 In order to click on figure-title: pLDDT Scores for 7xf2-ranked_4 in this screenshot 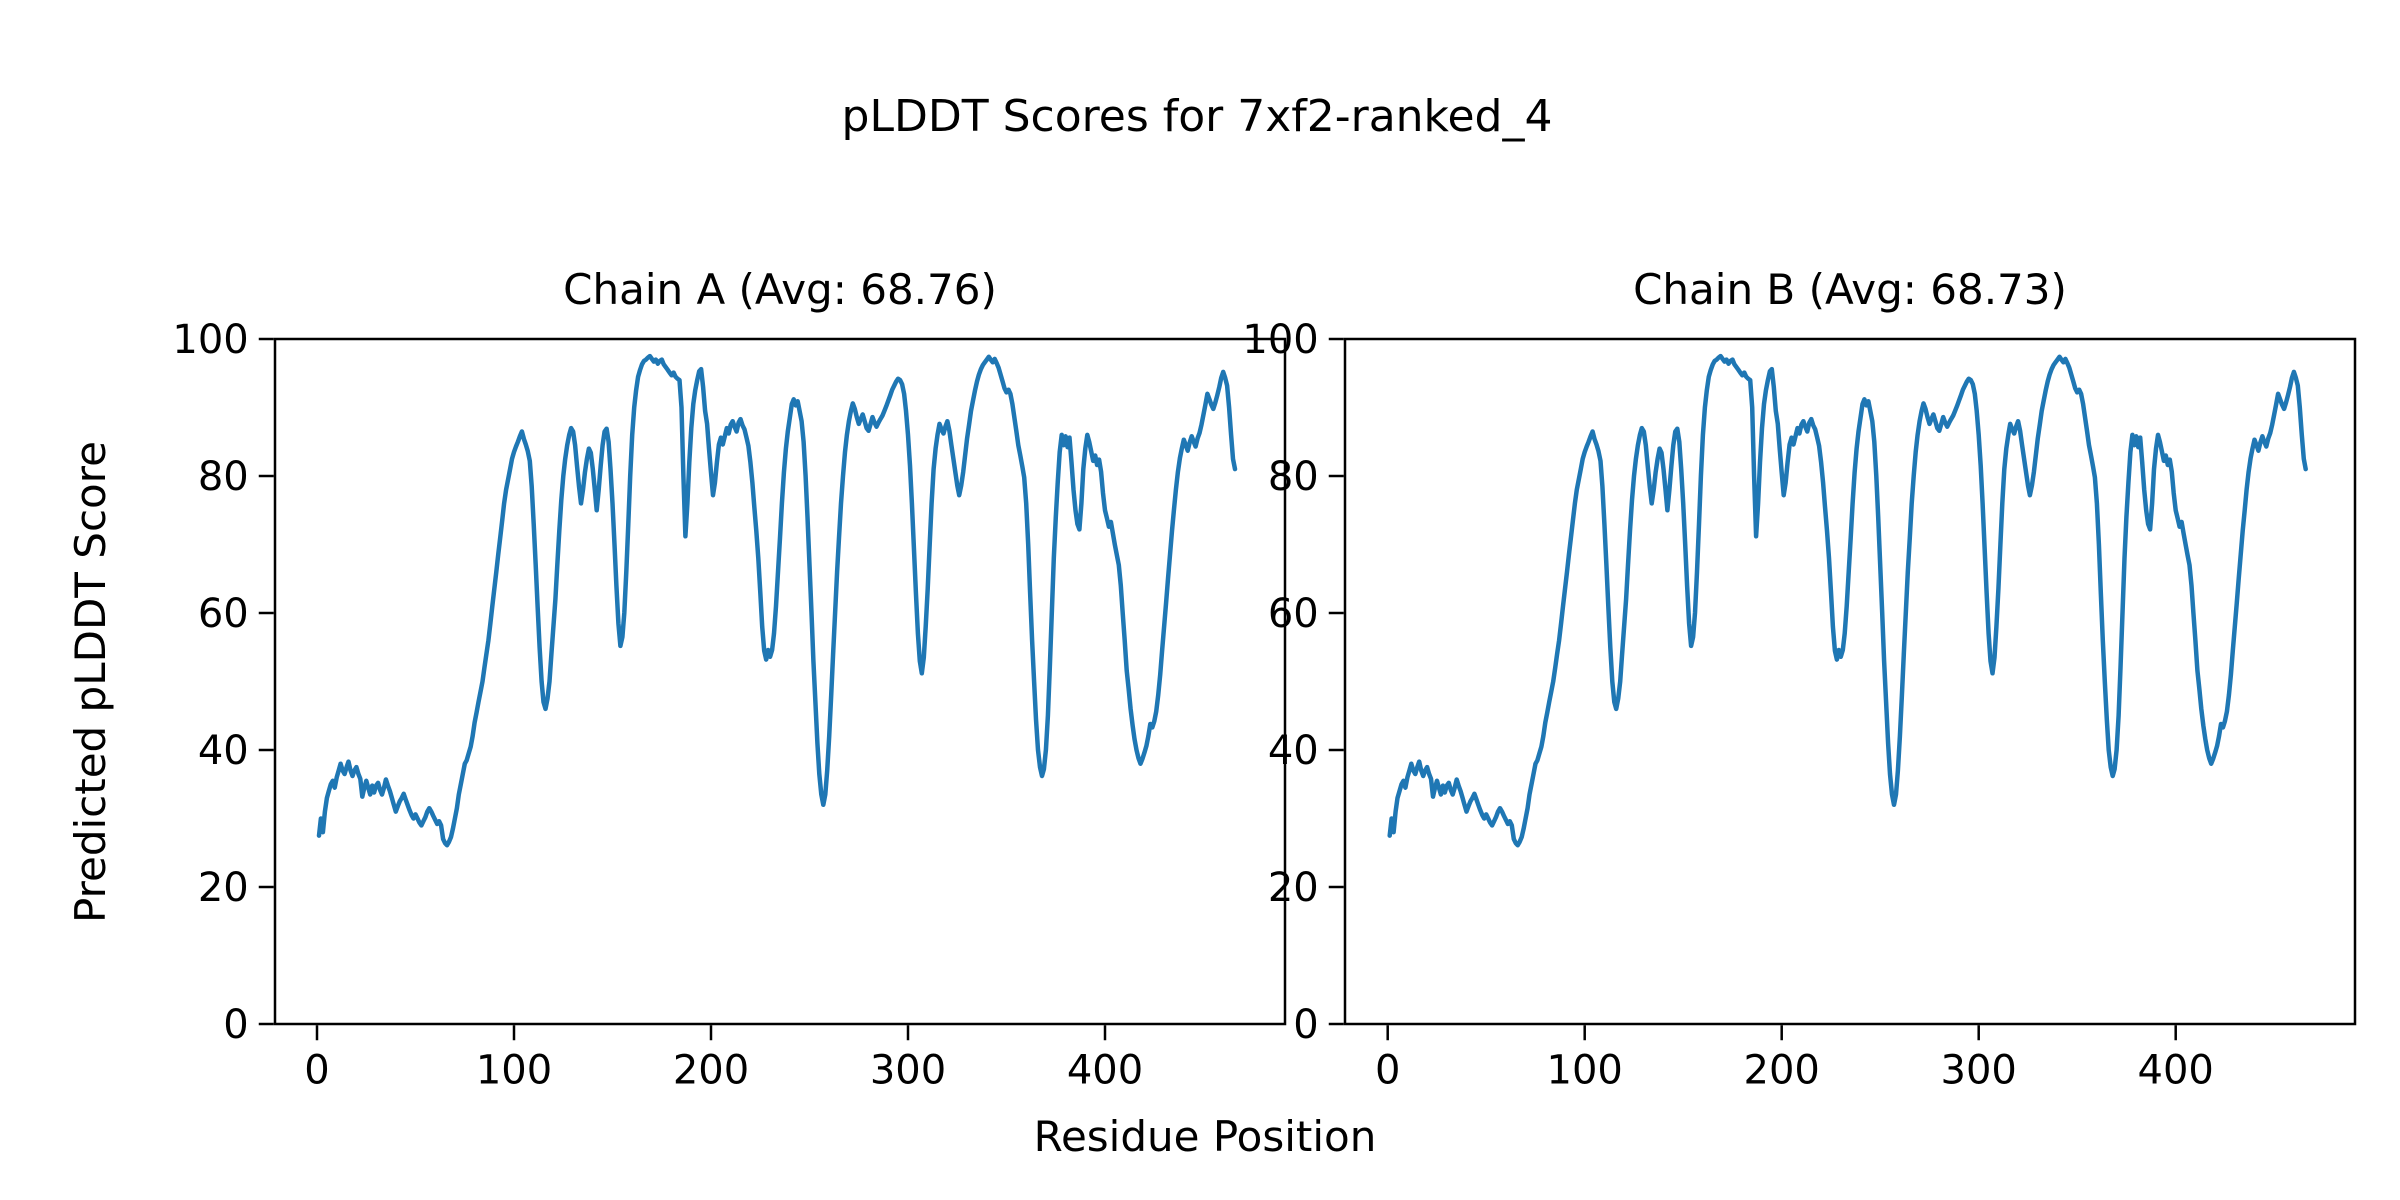, I will do `click(1197, 116)`.